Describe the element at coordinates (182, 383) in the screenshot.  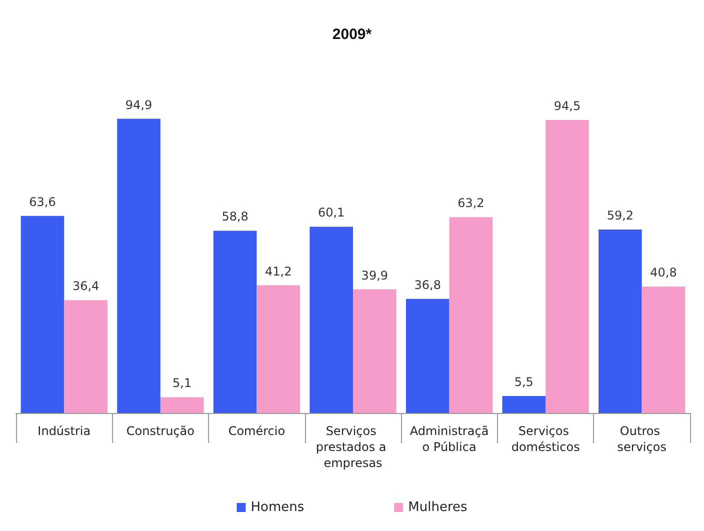
I see `data-label: 5,1` at that location.